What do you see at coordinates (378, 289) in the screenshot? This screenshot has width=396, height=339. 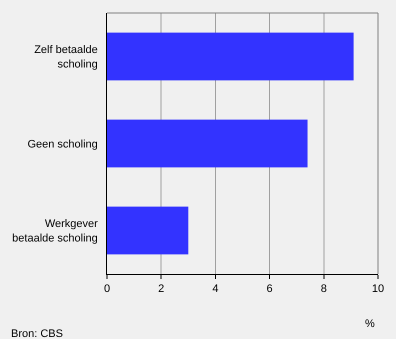 I see `x-tick-label: 10` at bounding box center [378, 289].